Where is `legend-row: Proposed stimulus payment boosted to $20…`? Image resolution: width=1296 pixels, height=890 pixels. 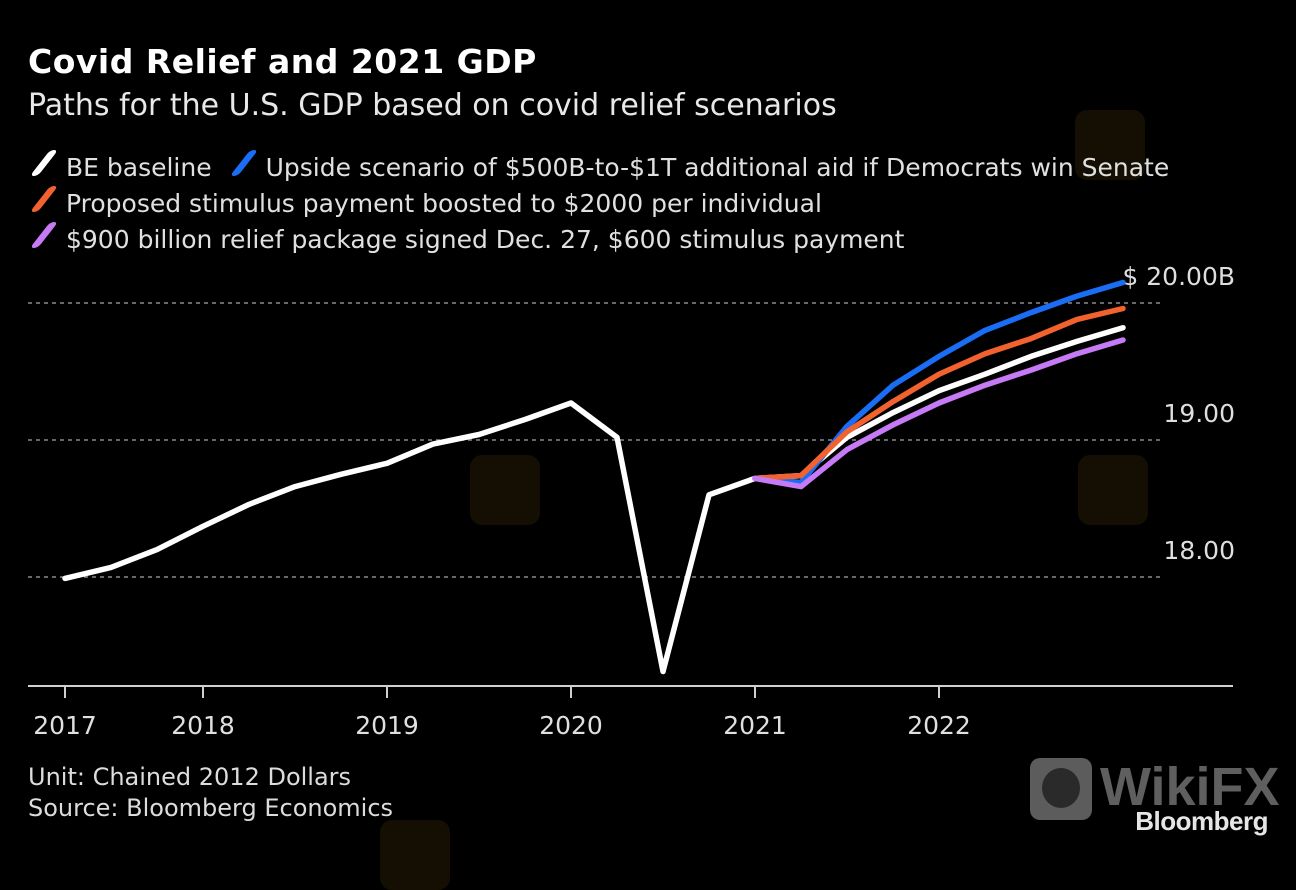 legend-row: Proposed stimulus payment boosted to $20… is located at coordinates (608, 204).